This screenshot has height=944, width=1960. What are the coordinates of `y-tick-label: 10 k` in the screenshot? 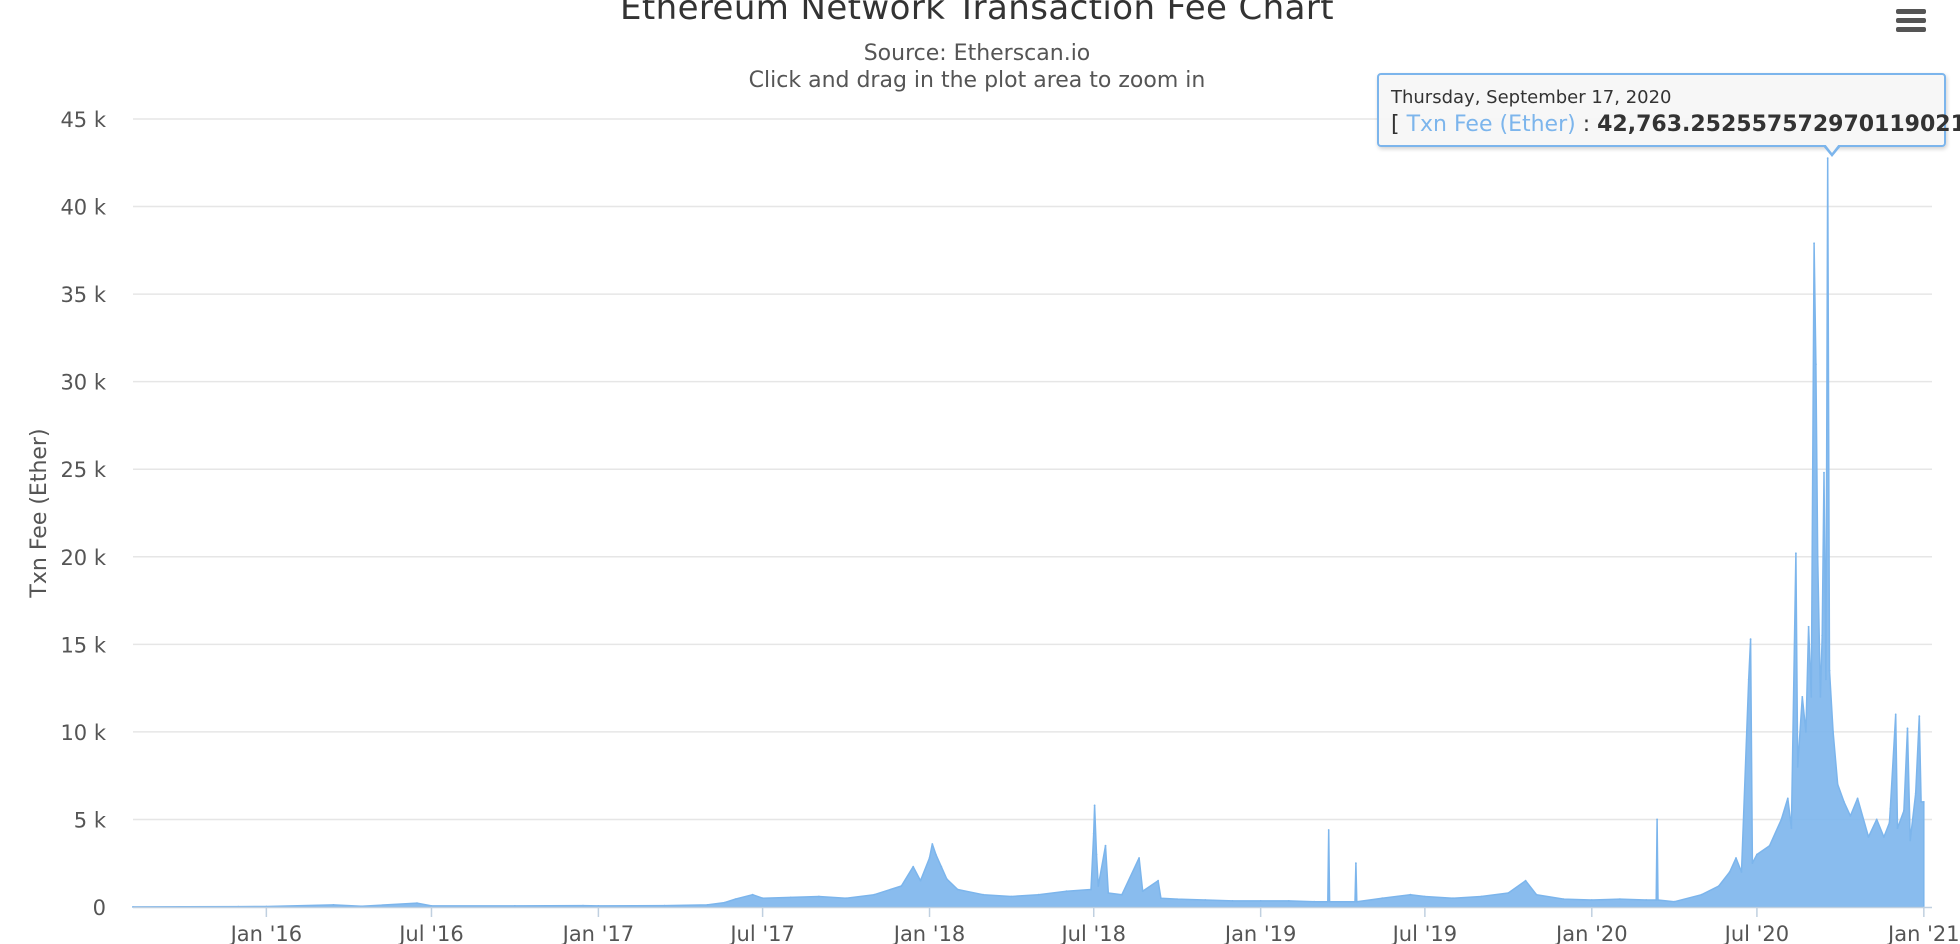 It's located at (83, 733).